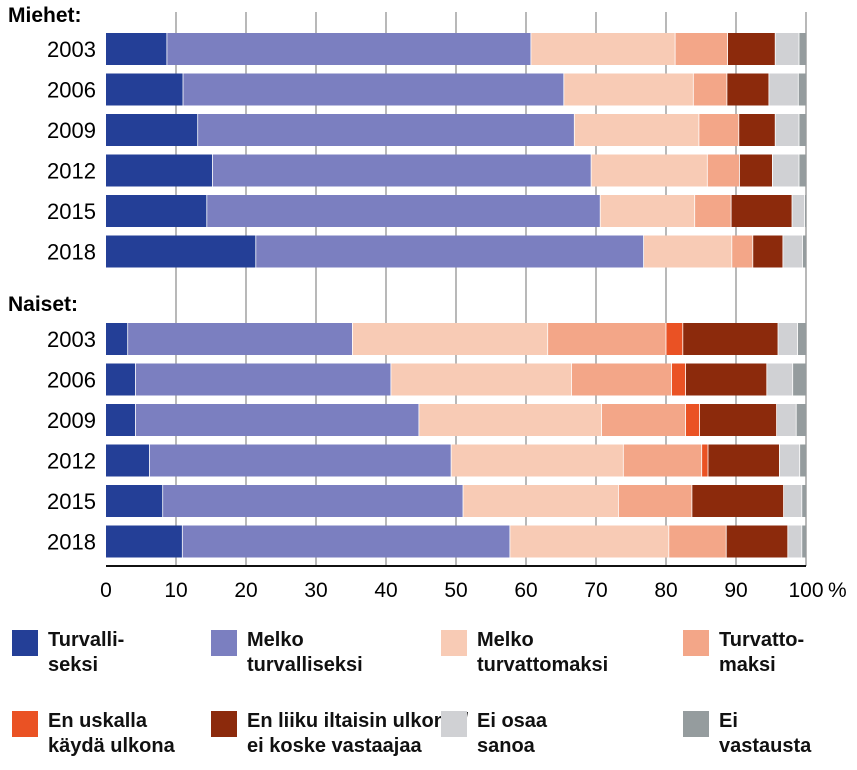 This screenshot has height=770, width=857. I want to click on legend-label: Turvalli- seksi, so click(86, 652).